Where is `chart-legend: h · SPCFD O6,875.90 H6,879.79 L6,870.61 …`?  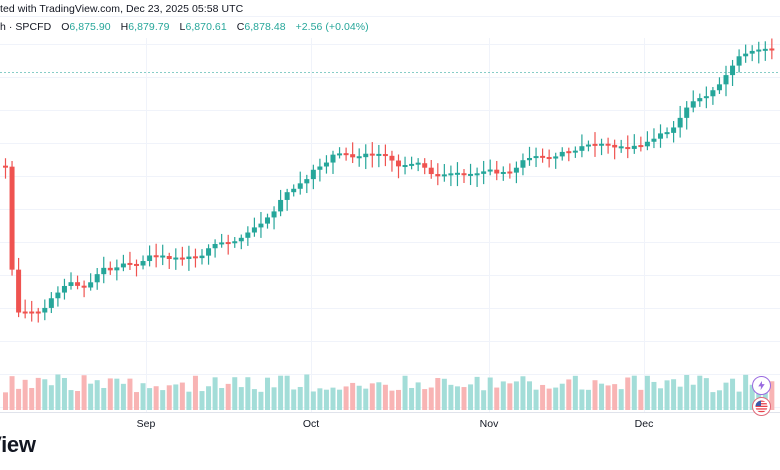
chart-legend: h · SPCFD O6,875.90 H6,879.79 L6,870.61 … is located at coordinates (184, 27).